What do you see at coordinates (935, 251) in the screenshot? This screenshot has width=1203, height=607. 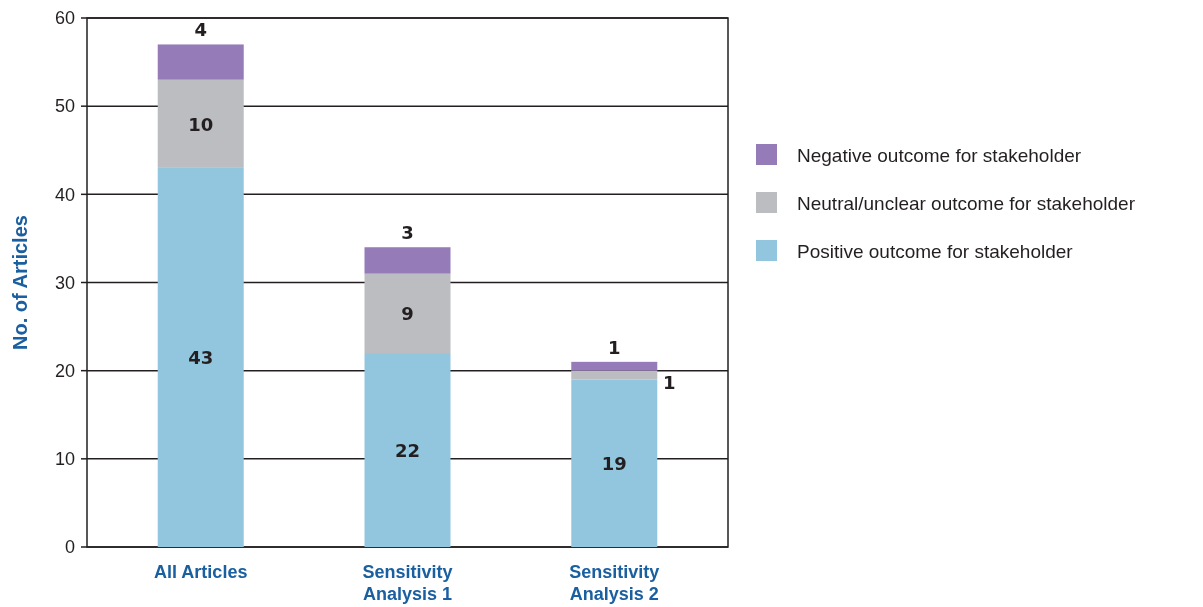 I see `legend-label: Positive outcome for stakeholder` at bounding box center [935, 251].